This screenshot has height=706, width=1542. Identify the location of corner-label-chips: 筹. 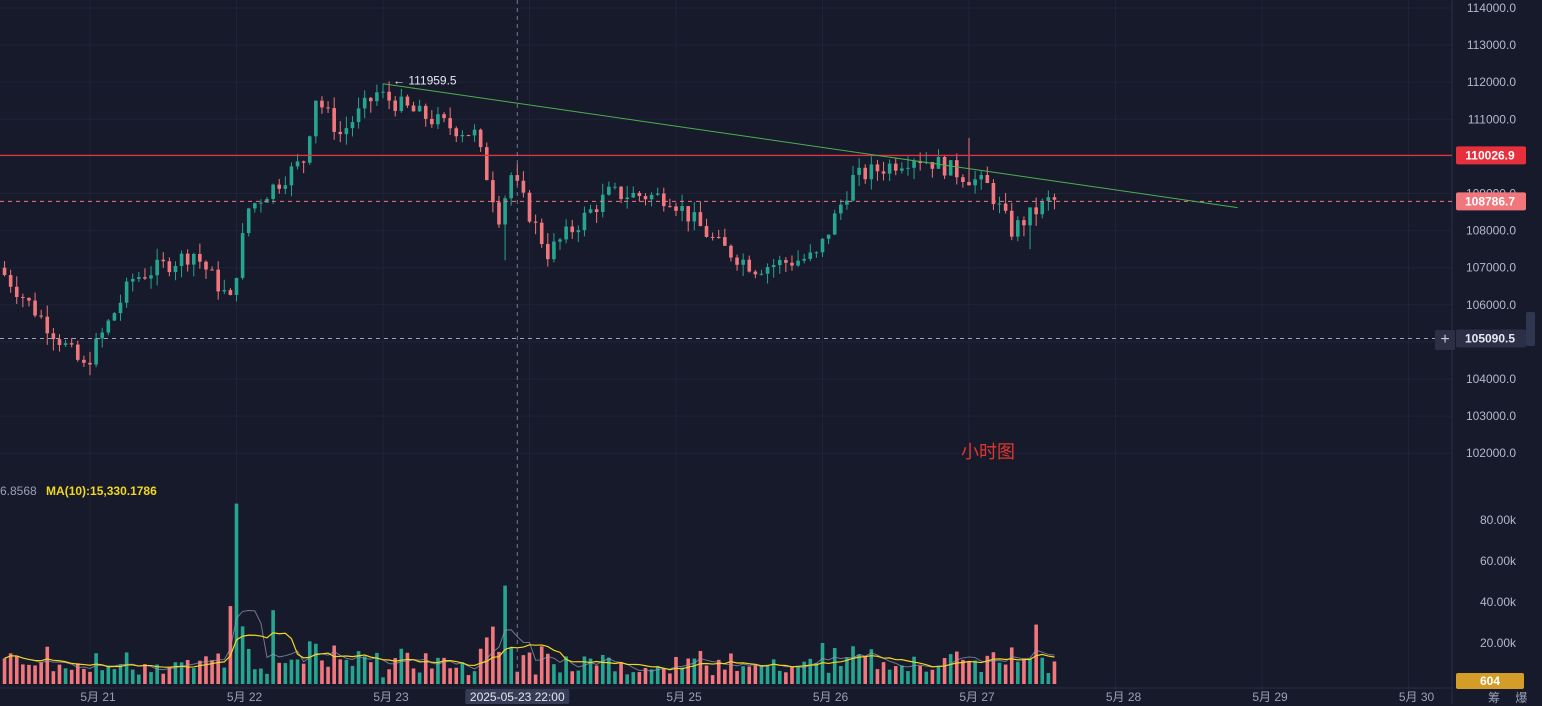
(1494, 698).